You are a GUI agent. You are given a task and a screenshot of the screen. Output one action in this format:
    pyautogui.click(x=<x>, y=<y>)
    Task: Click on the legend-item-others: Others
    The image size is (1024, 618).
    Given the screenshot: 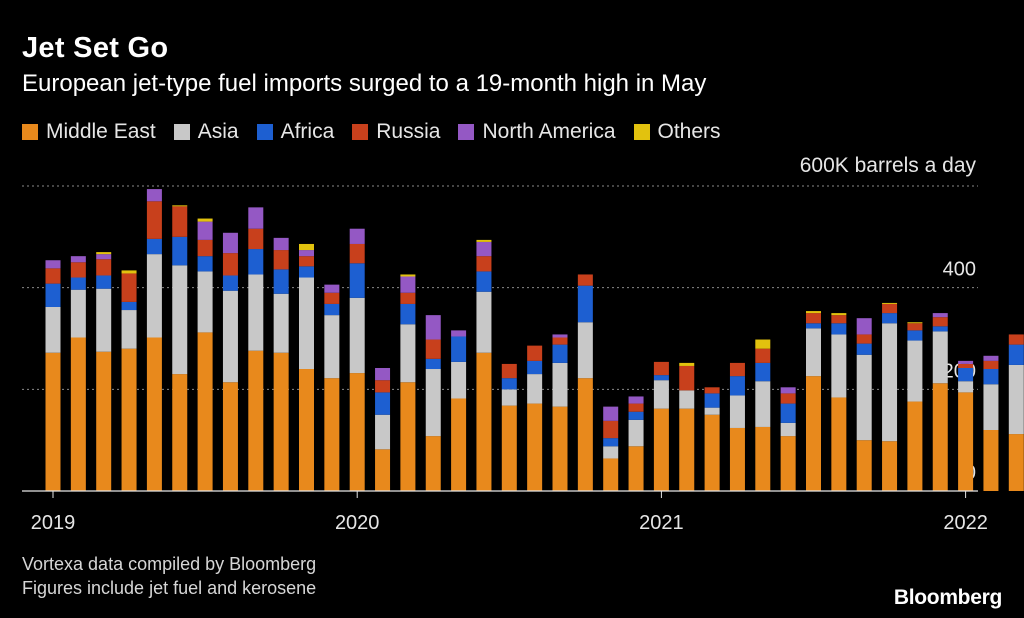 What is the action you would take?
    pyautogui.click(x=677, y=132)
    